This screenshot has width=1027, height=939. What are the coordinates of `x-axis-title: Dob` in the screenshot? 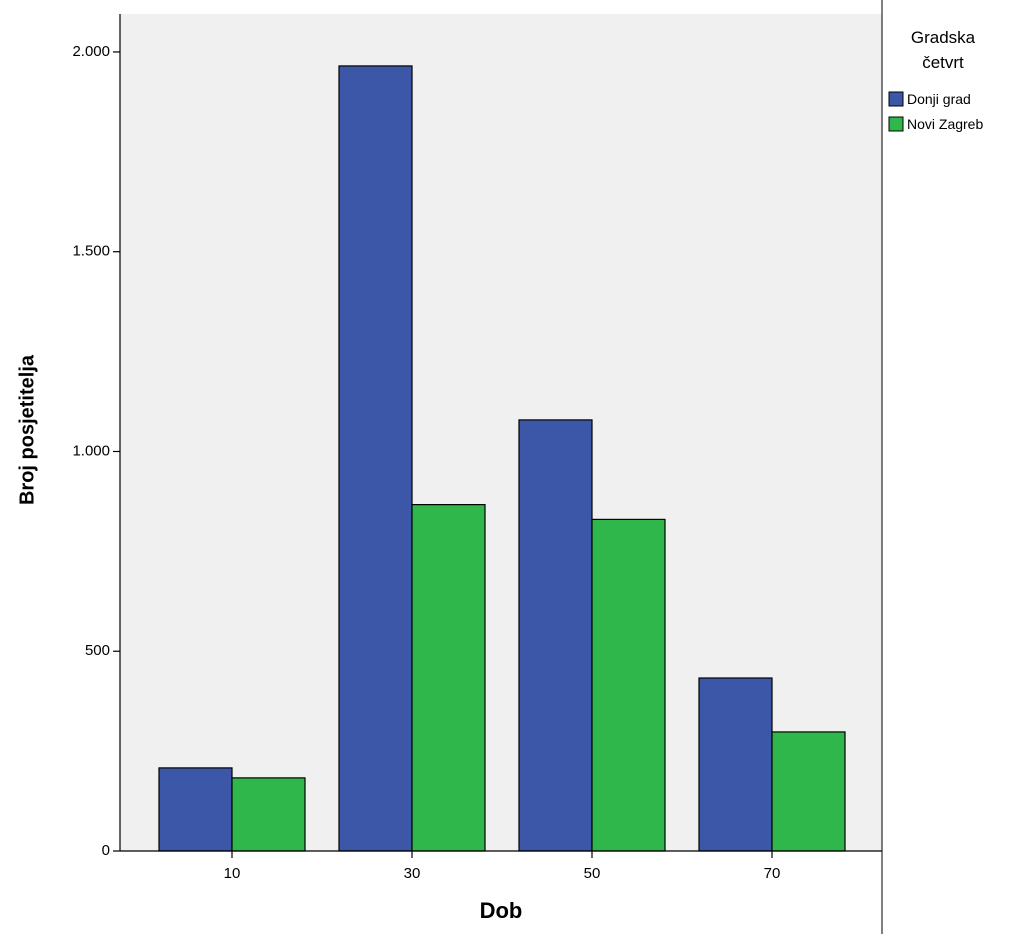 It's located at (501, 910).